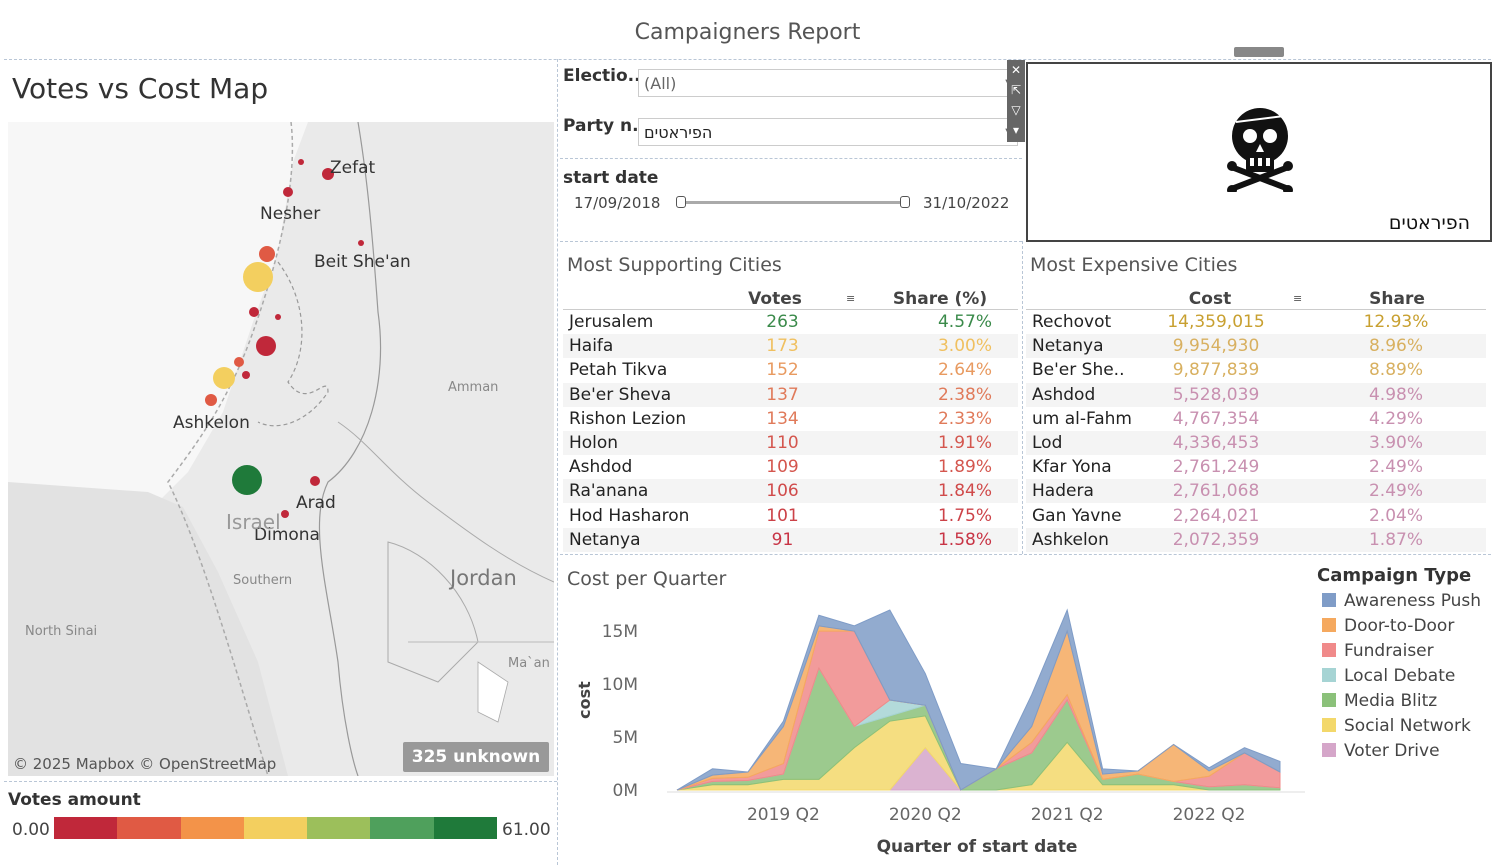 Image resolution: width=1495 pixels, height=865 pixels. What do you see at coordinates (1210, 299) in the screenshot?
I see `cost-column-header: Cost` at bounding box center [1210, 299].